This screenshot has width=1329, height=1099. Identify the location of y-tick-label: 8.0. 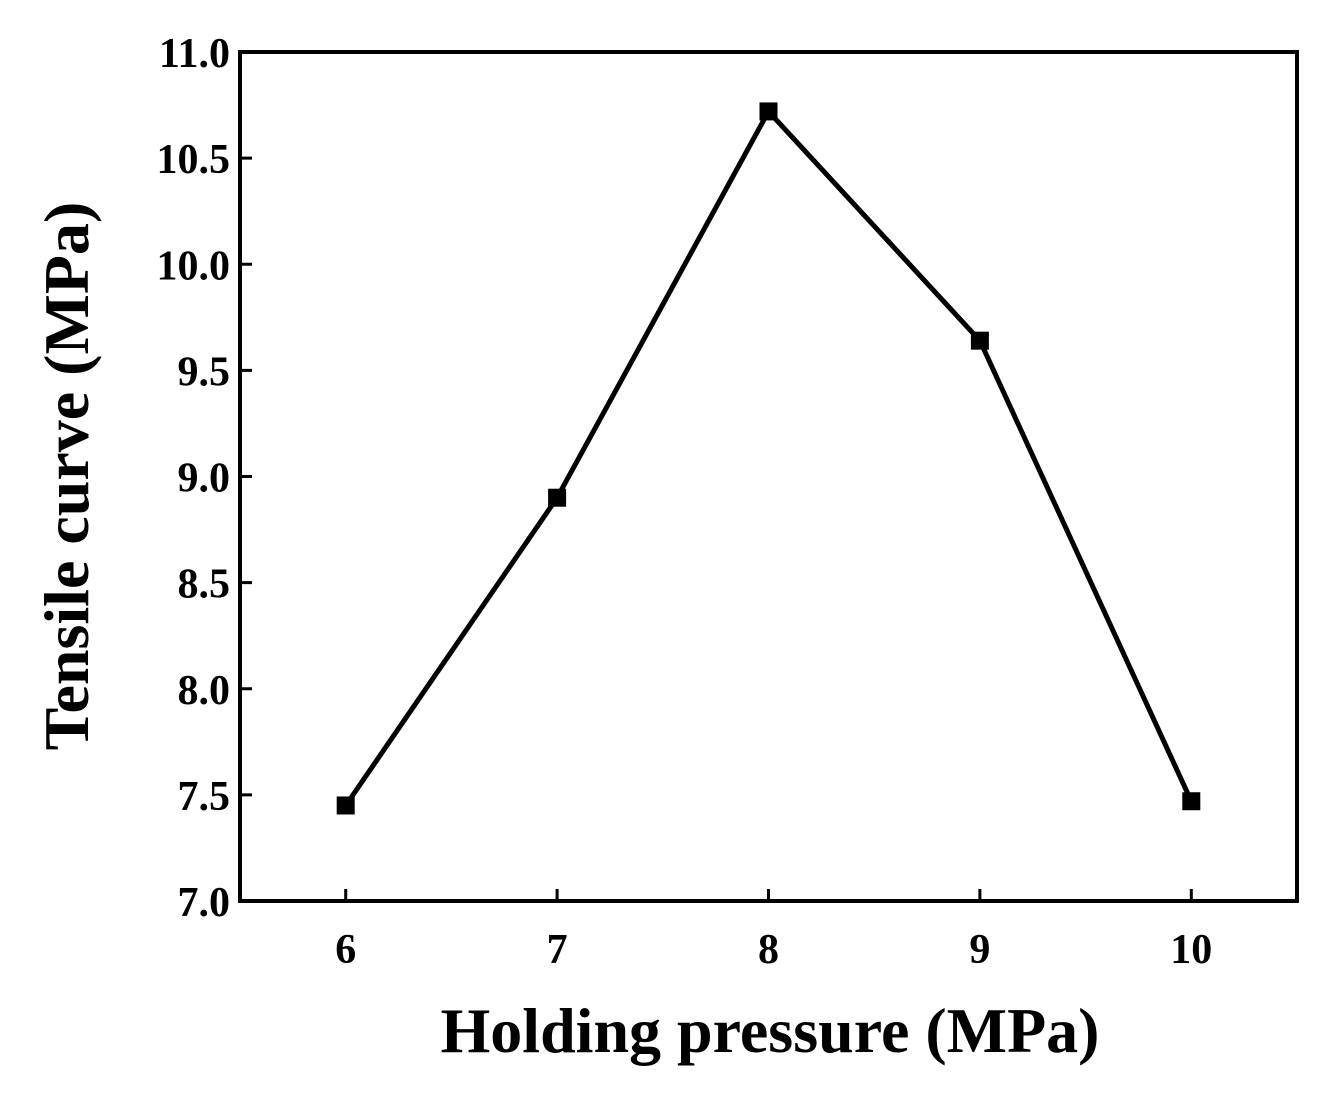
(204, 691).